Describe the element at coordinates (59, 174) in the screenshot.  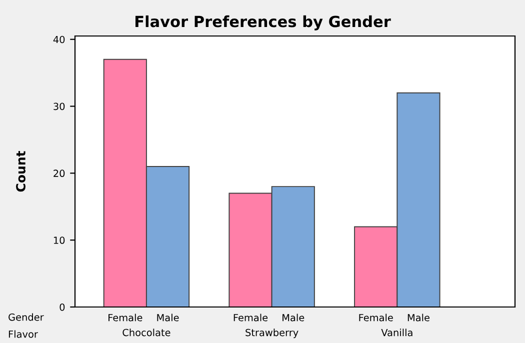
I see `y-tick-label: 20` at that location.